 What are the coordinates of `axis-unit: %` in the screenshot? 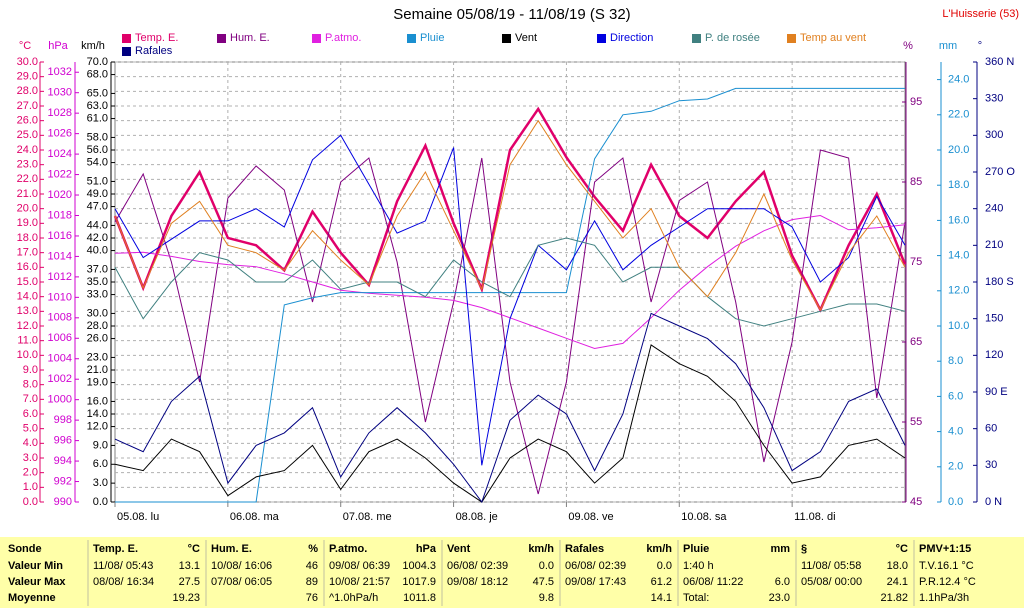 It's located at (908, 46).